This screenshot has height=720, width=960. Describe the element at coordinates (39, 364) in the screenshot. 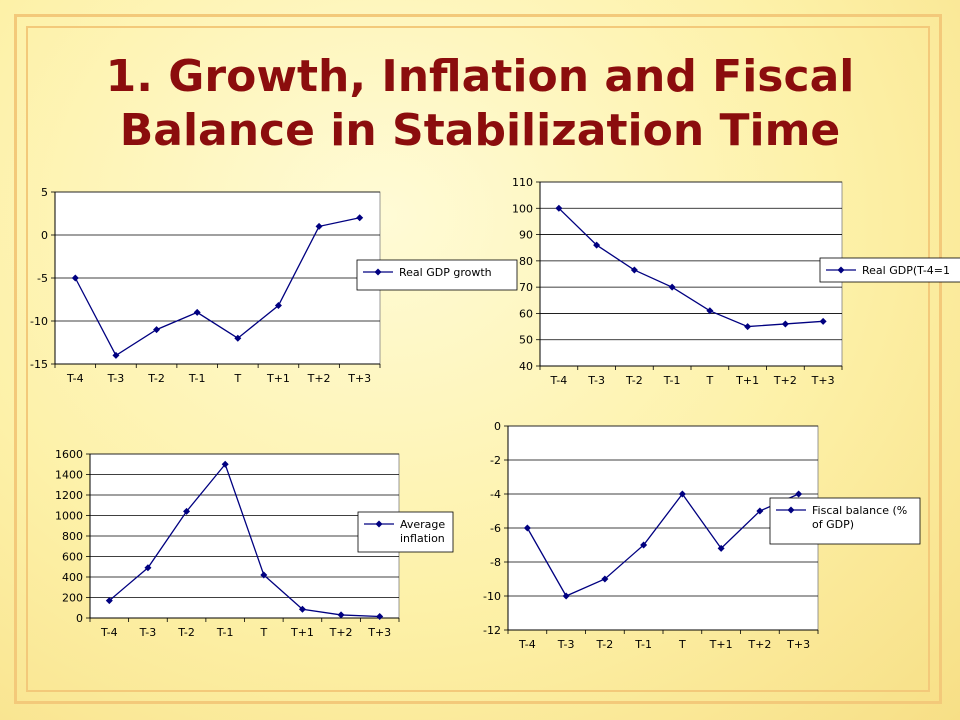

I see `y-tick-label: -15` at that location.